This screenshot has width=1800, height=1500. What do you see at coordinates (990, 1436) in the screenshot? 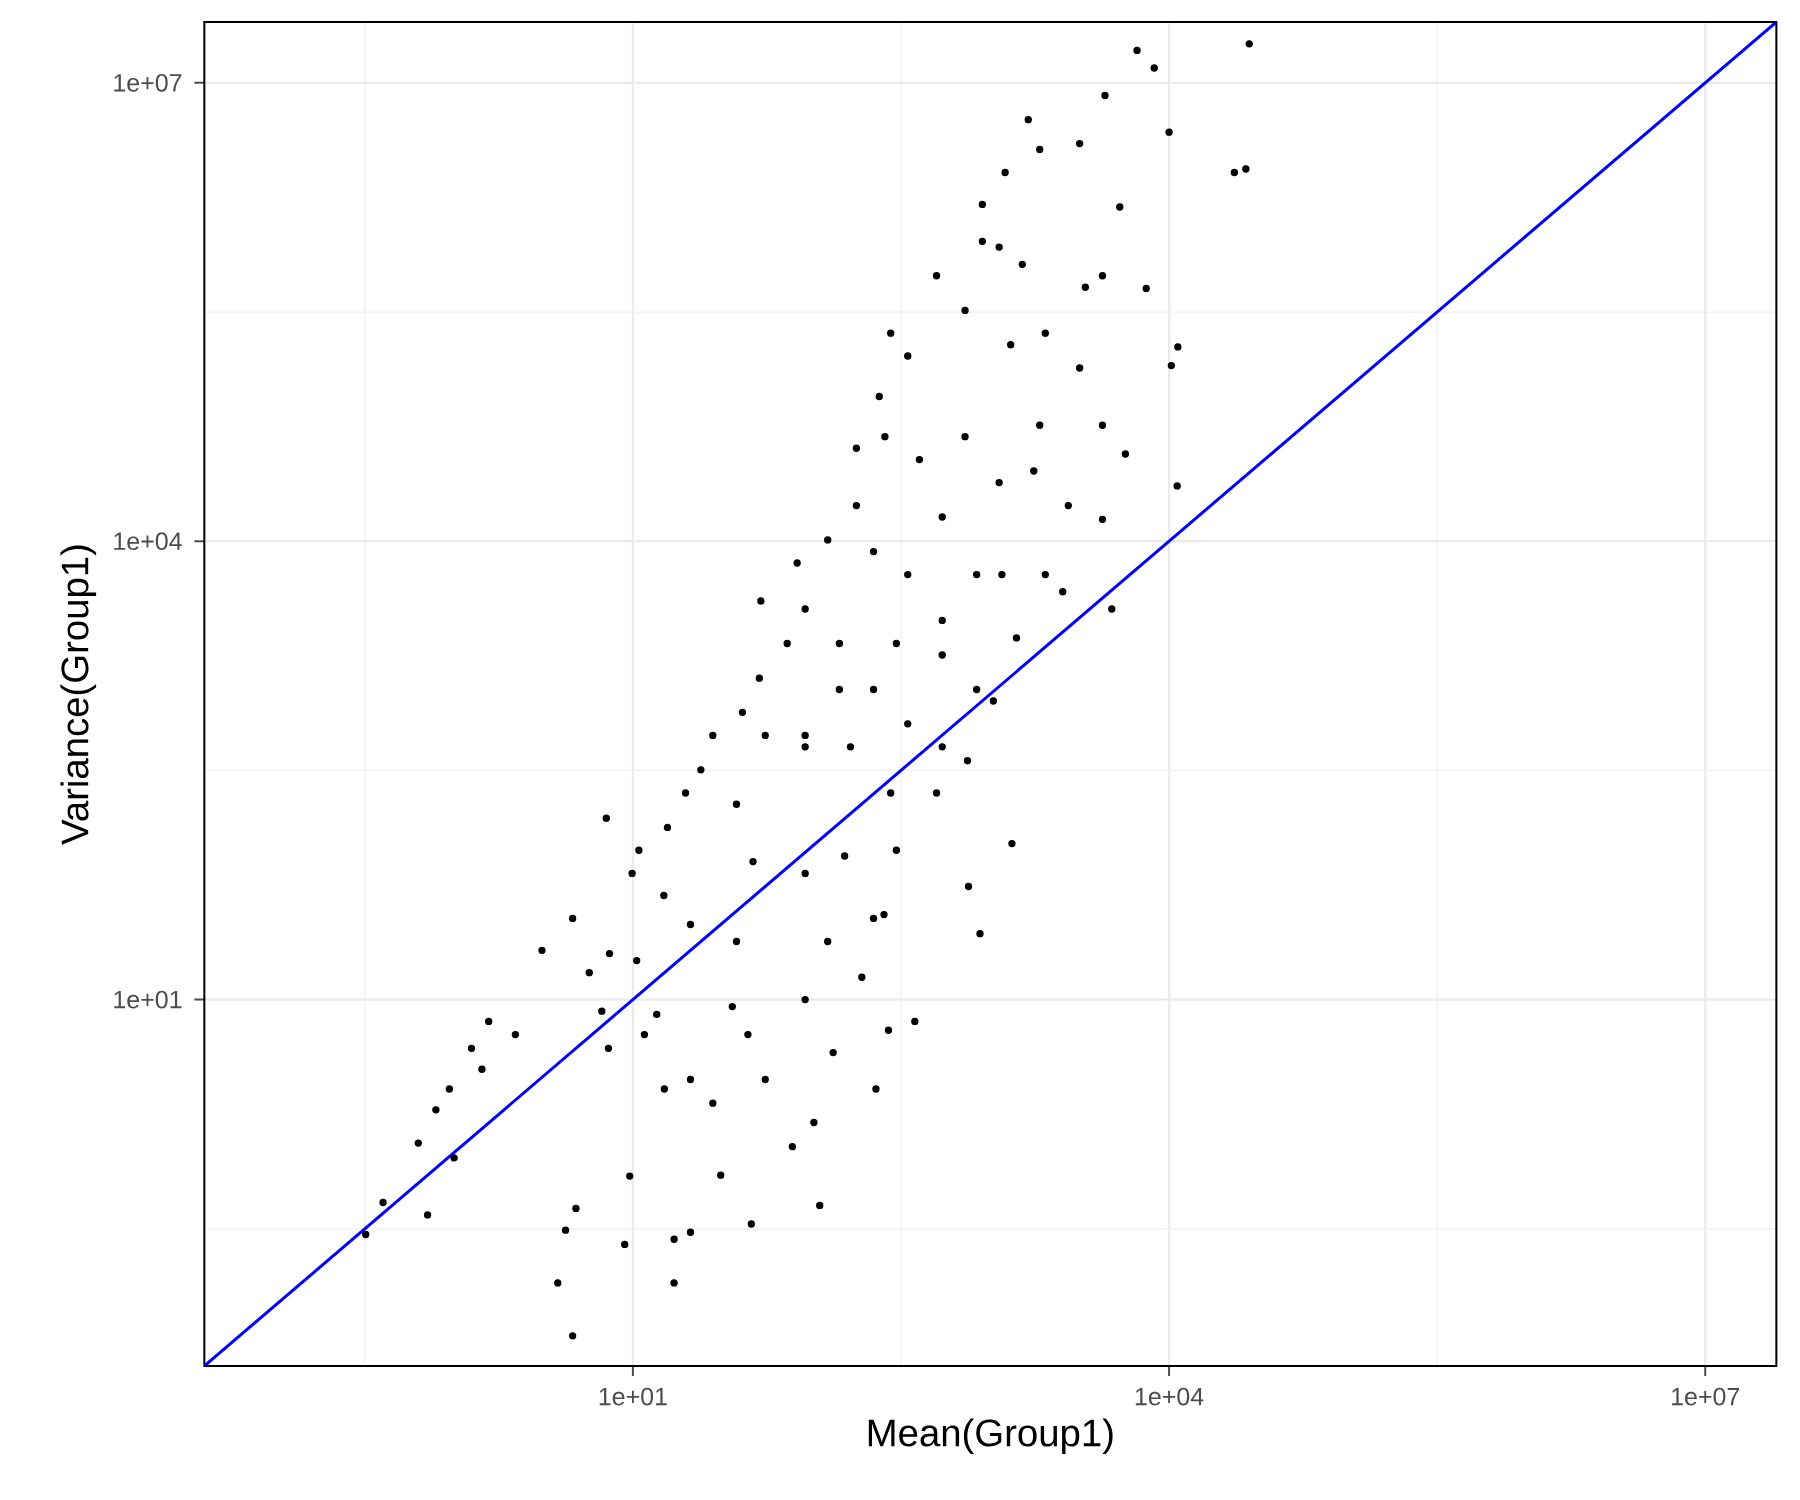
I see `x-axis-title: Mean(Group1)` at bounding box center [990, 1436].